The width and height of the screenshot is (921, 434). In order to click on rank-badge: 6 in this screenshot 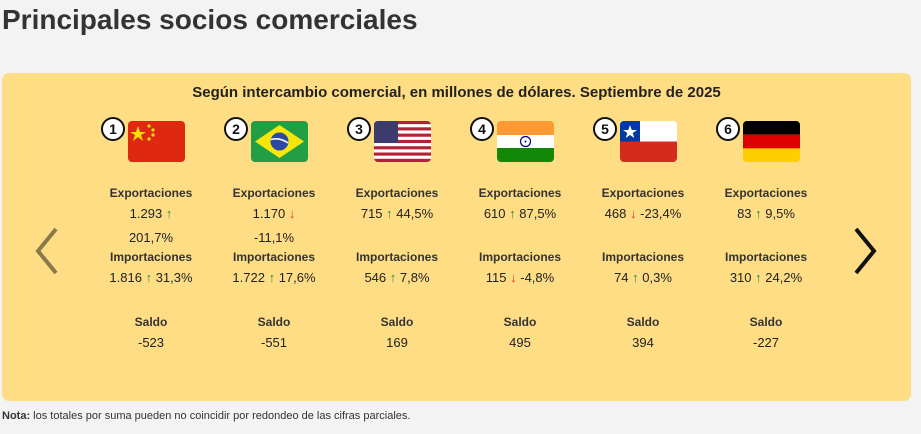, I will do `click(728, 129)`.